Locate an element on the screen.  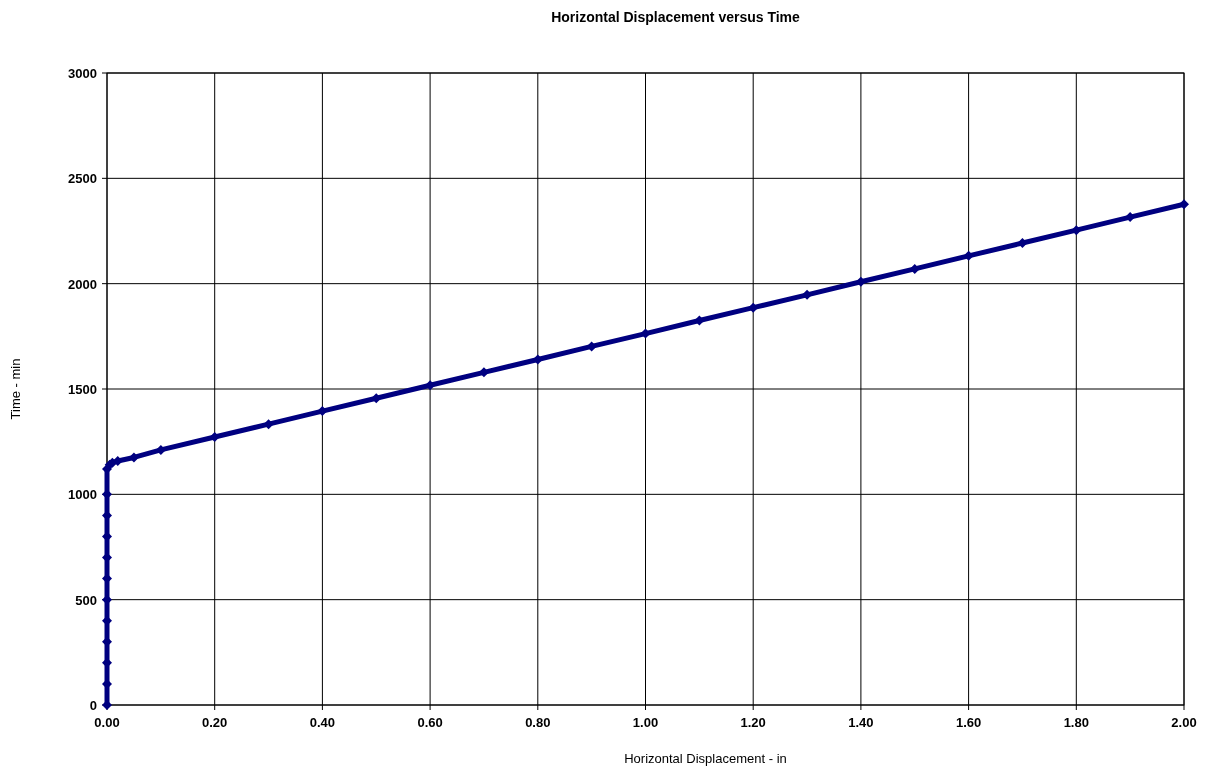
x-tick-label: 0.00 is located at coordinates (107, 722).